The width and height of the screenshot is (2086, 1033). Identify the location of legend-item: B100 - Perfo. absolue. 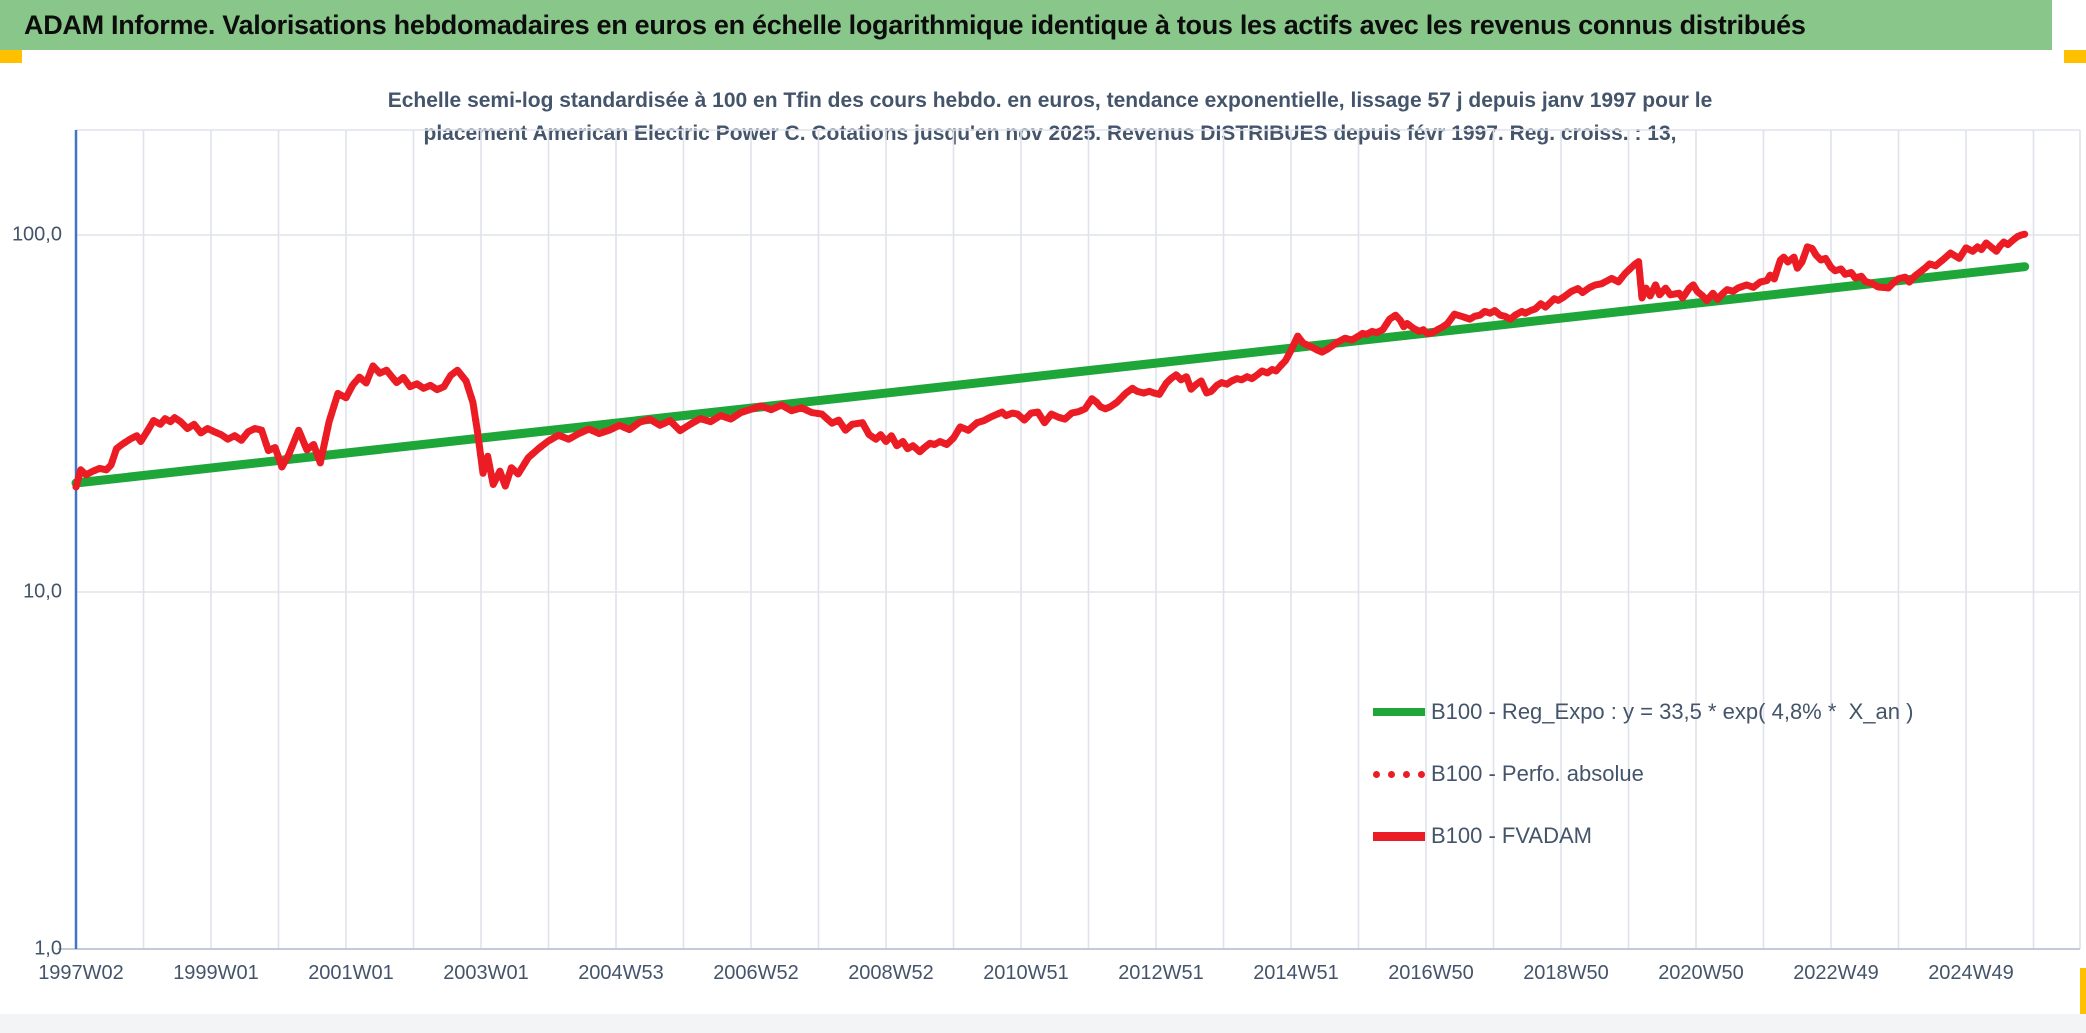
(1643, 774).